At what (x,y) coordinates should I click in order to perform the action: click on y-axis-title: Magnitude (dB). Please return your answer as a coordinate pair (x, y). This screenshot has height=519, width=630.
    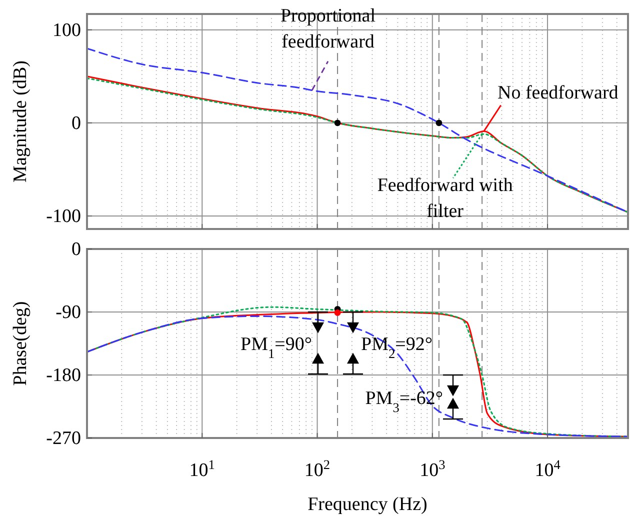
    Looking at the image, I should click on (20, 121).